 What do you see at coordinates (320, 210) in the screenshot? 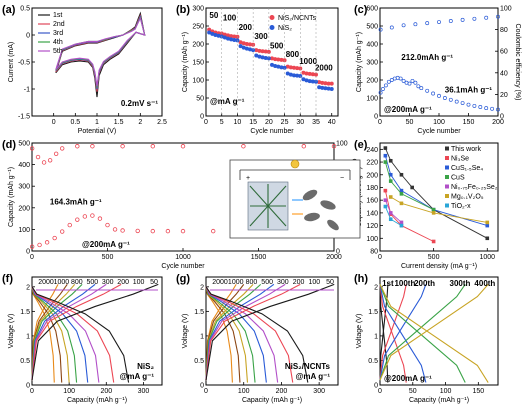
I see `nis2-particles-icon` at bounding box center [320, 210].